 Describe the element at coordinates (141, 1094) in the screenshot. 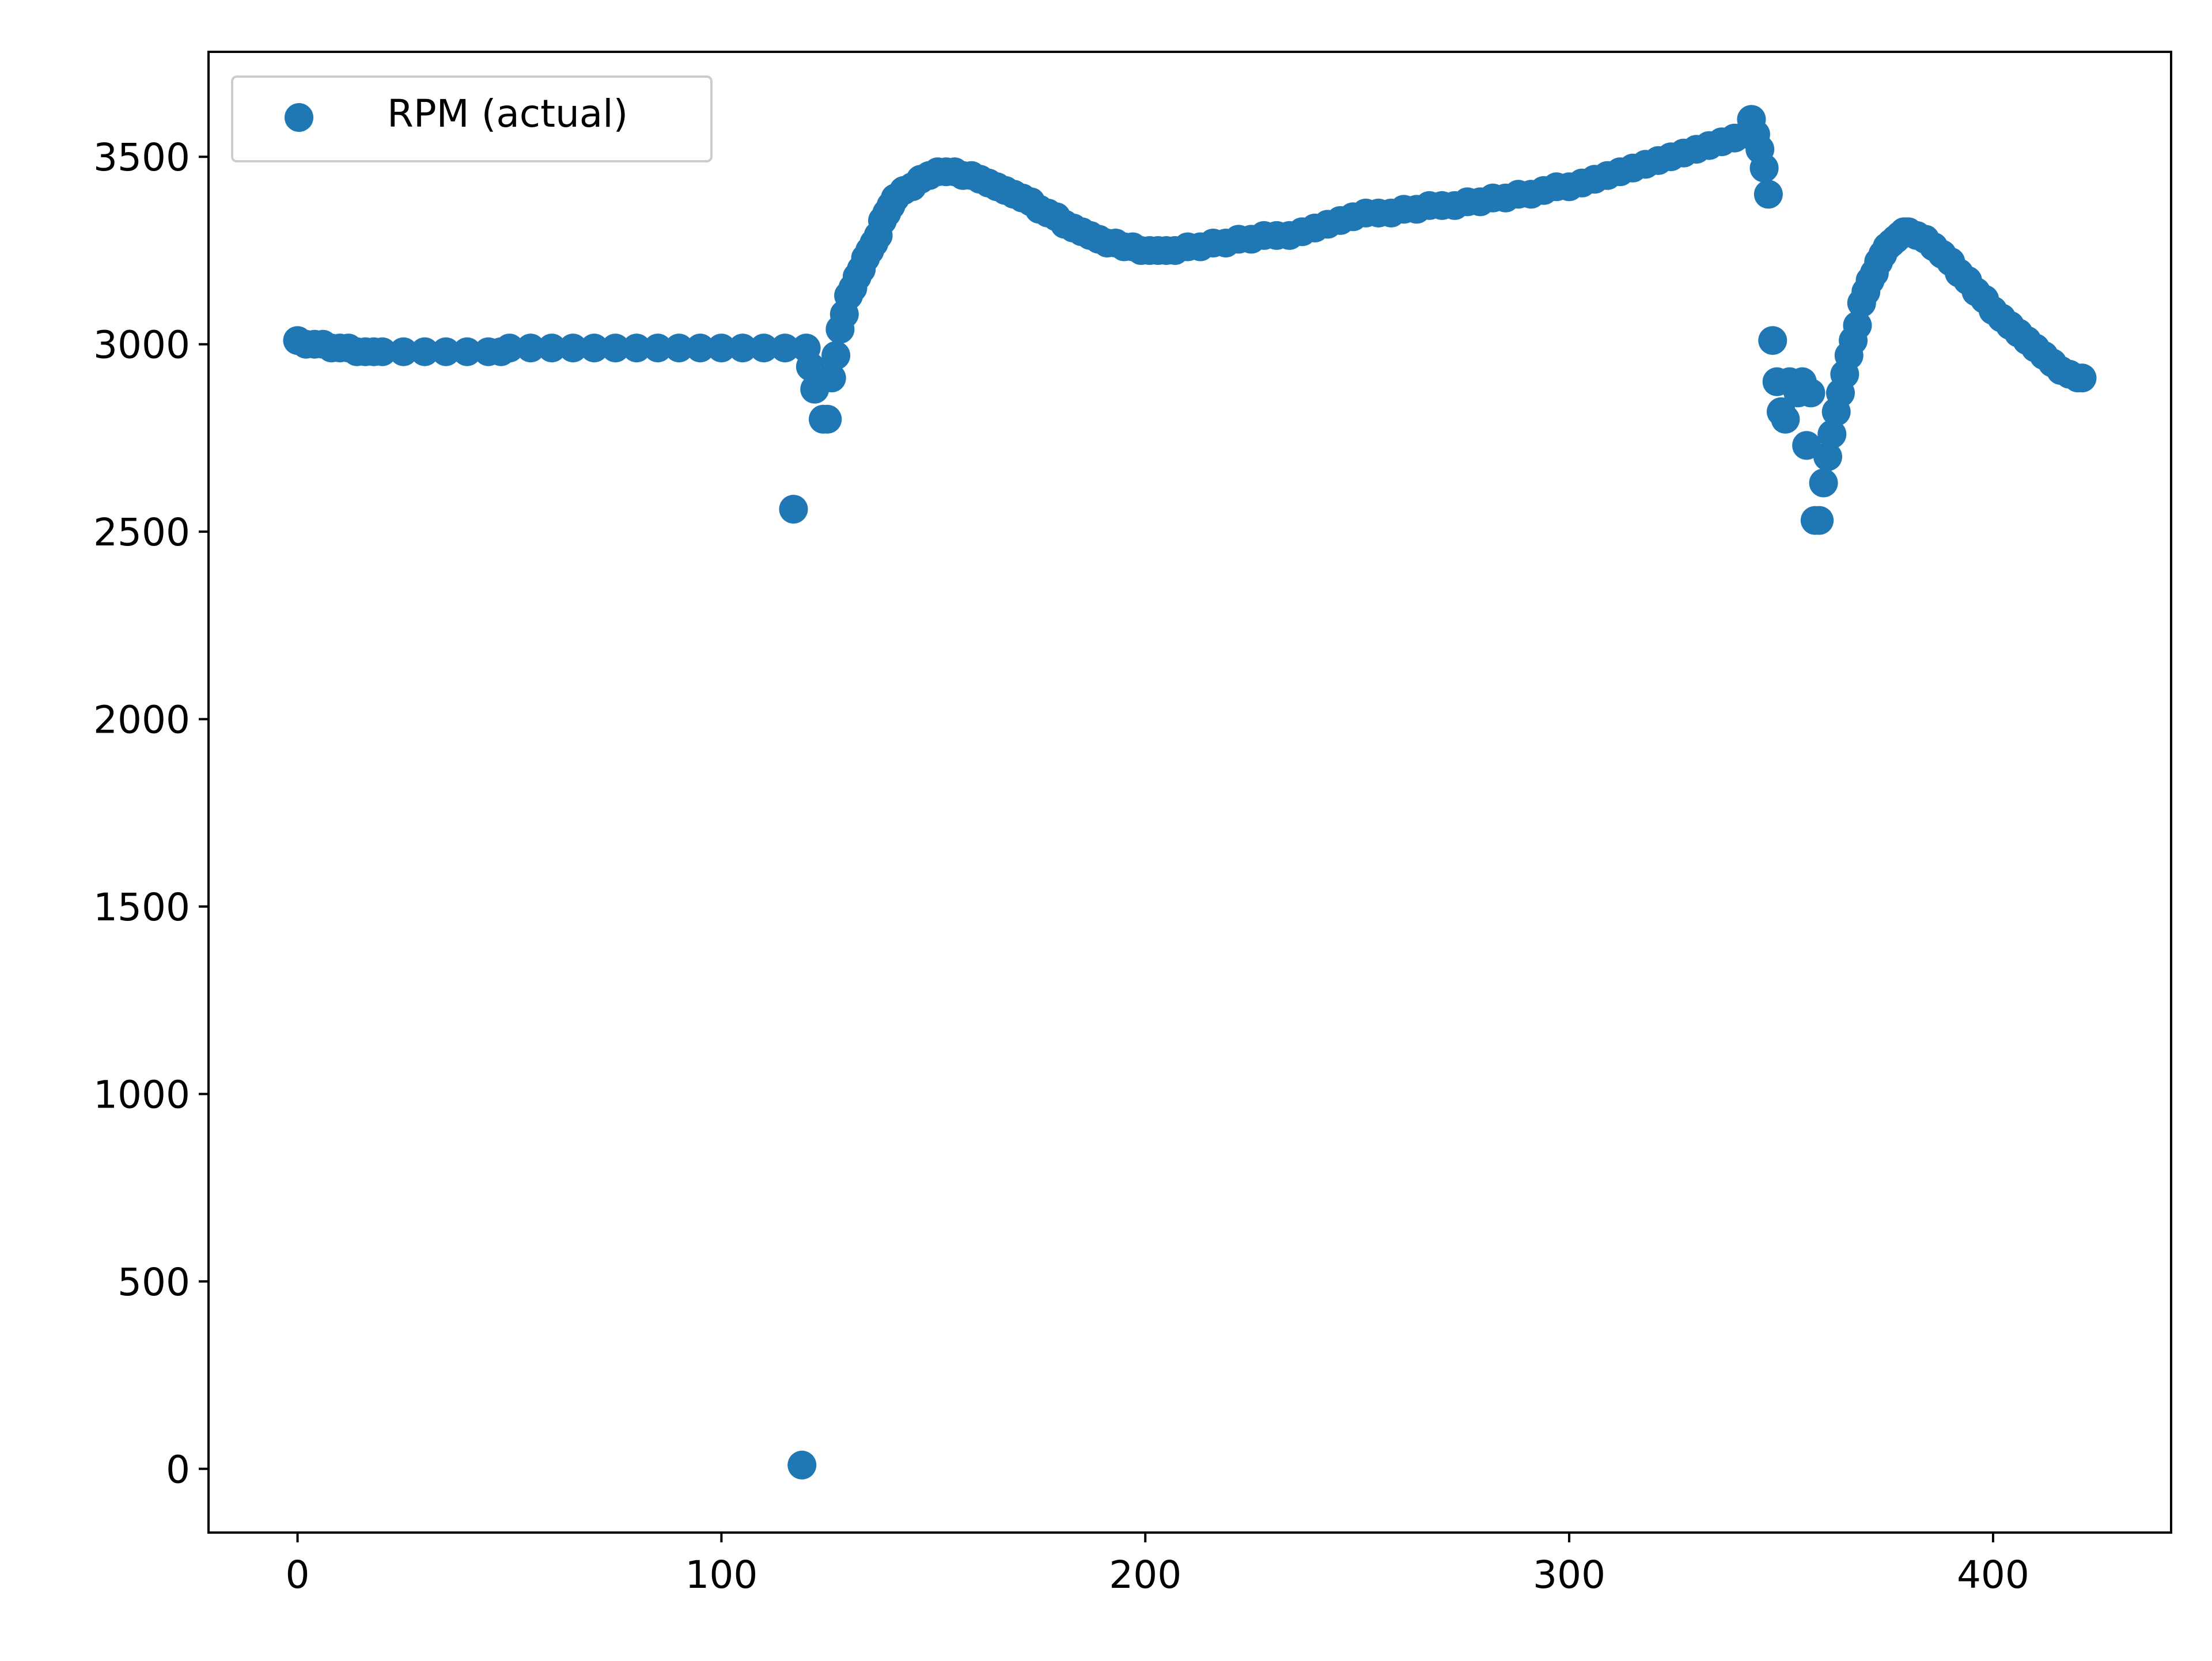

I see `y-tick-label: 1000` at that location.